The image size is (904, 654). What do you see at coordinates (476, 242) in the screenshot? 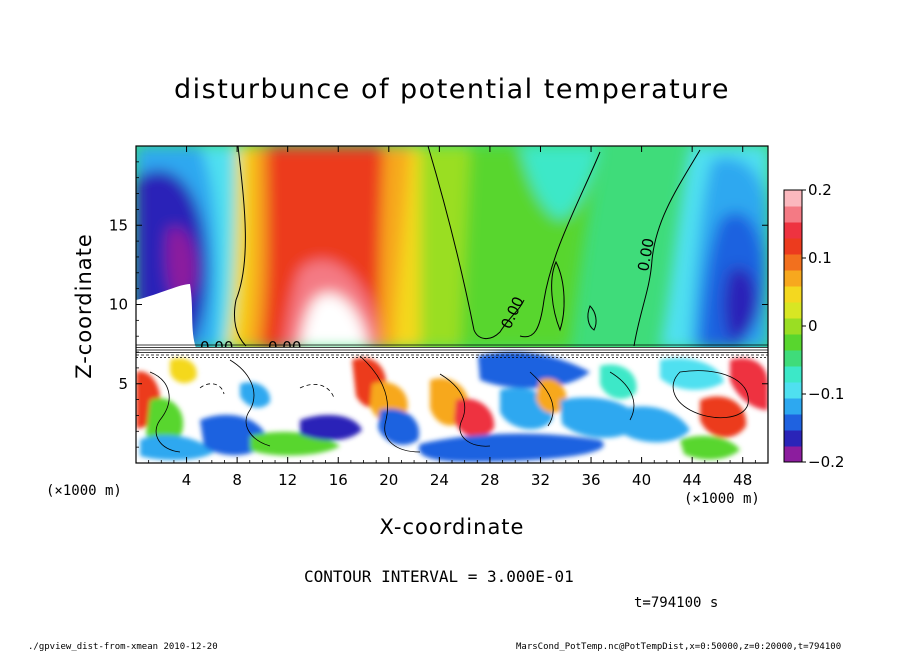
I see `contour-line-center-left` at bounding box center [476, 242].